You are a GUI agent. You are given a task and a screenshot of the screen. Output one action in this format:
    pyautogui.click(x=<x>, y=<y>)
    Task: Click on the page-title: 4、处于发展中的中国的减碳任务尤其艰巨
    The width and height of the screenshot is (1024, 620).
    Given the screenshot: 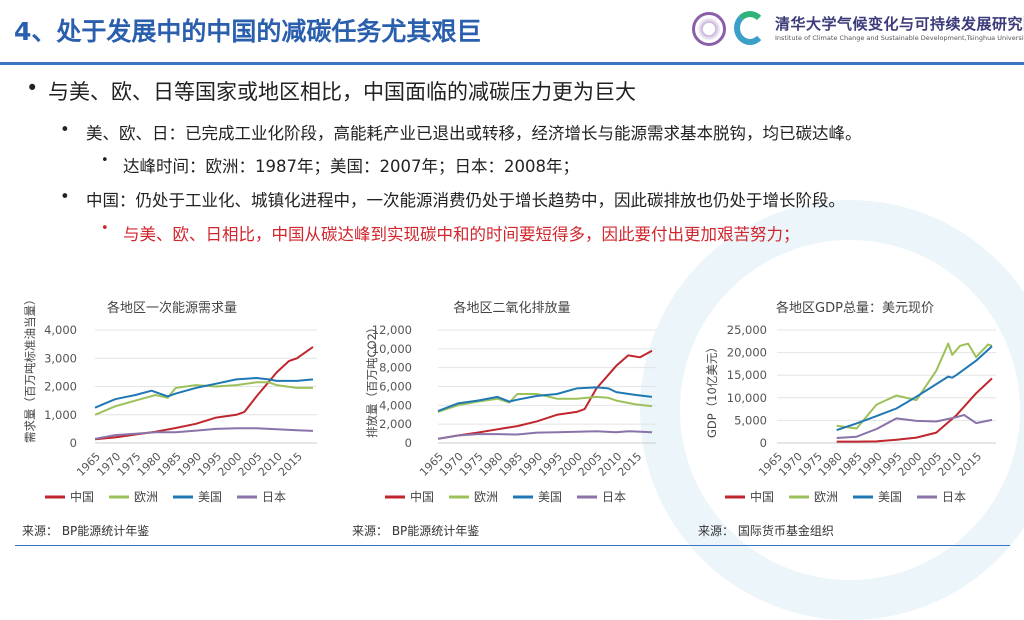 What is the action you would take?
    pyautogui.click(x=248, y=31)
    